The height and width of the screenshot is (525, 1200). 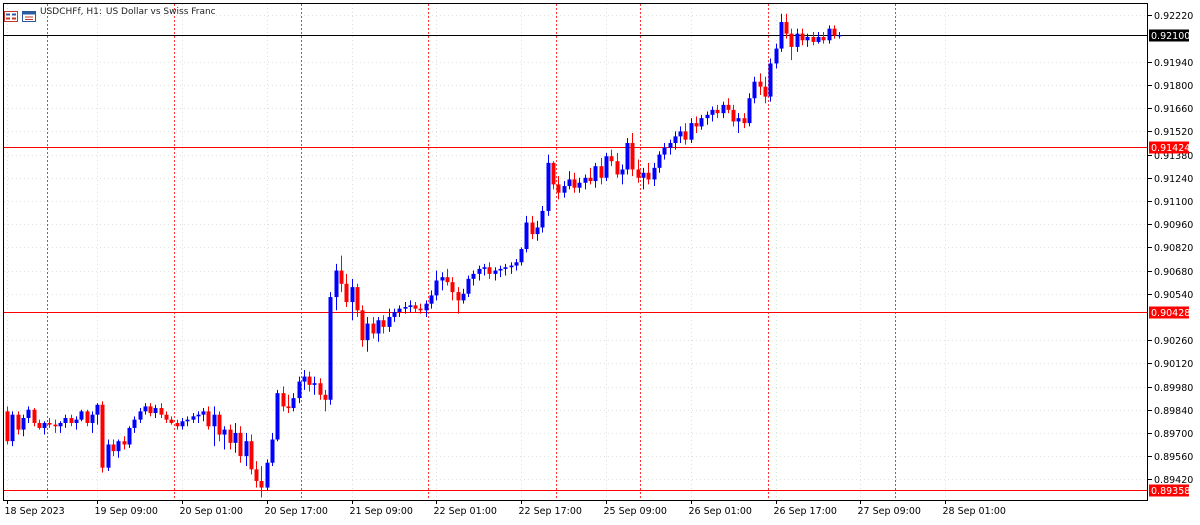 I want to click on x-tick-label: 20 Sep 01:00, so click(x=211, y=511).